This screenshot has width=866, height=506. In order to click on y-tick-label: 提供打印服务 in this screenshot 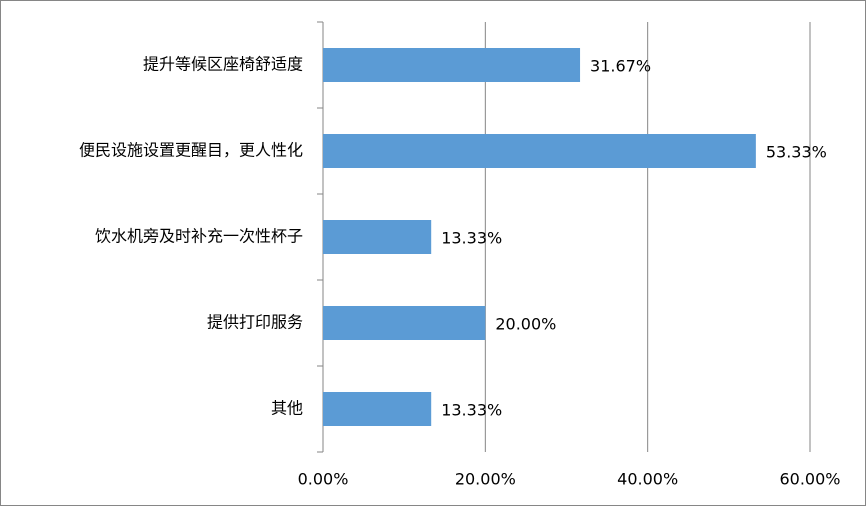, I will do `click(255, 322)`.